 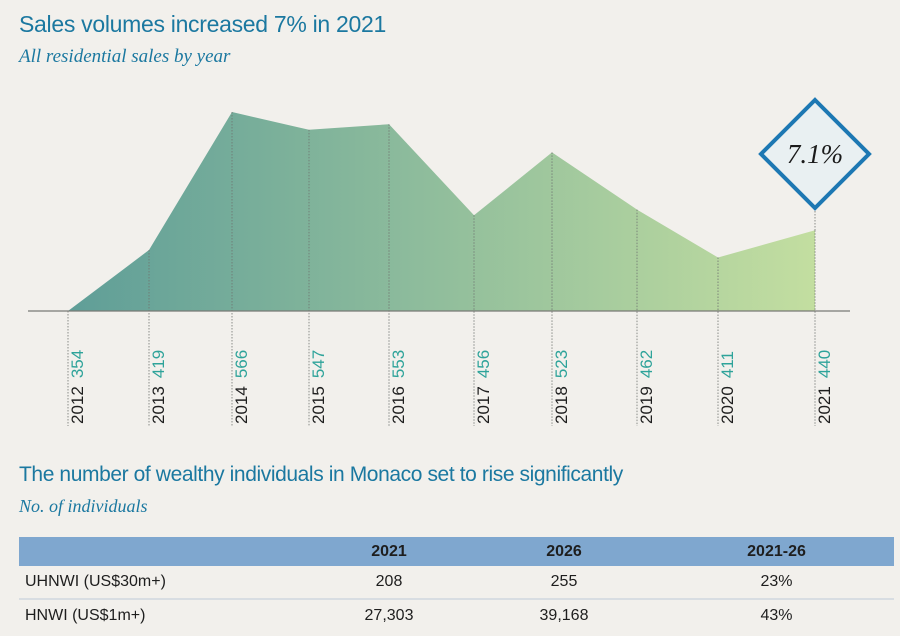 What do you see at coordinates (389, 551) in the screenshot?
I see `header-2021: 2021` at bounding box center [389, 551].